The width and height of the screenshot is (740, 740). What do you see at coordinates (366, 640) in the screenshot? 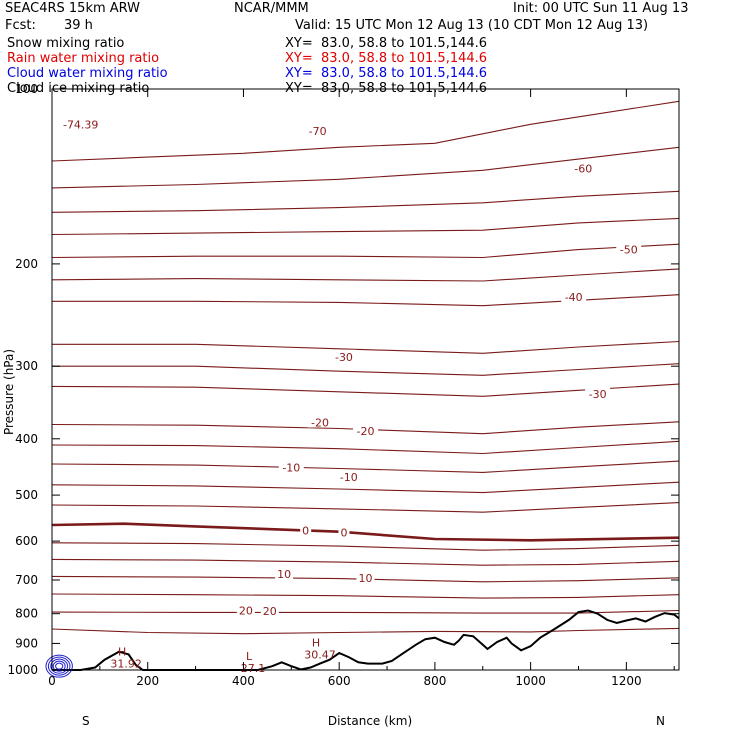
I see `terrain-line` at bounding box center [366, 640].